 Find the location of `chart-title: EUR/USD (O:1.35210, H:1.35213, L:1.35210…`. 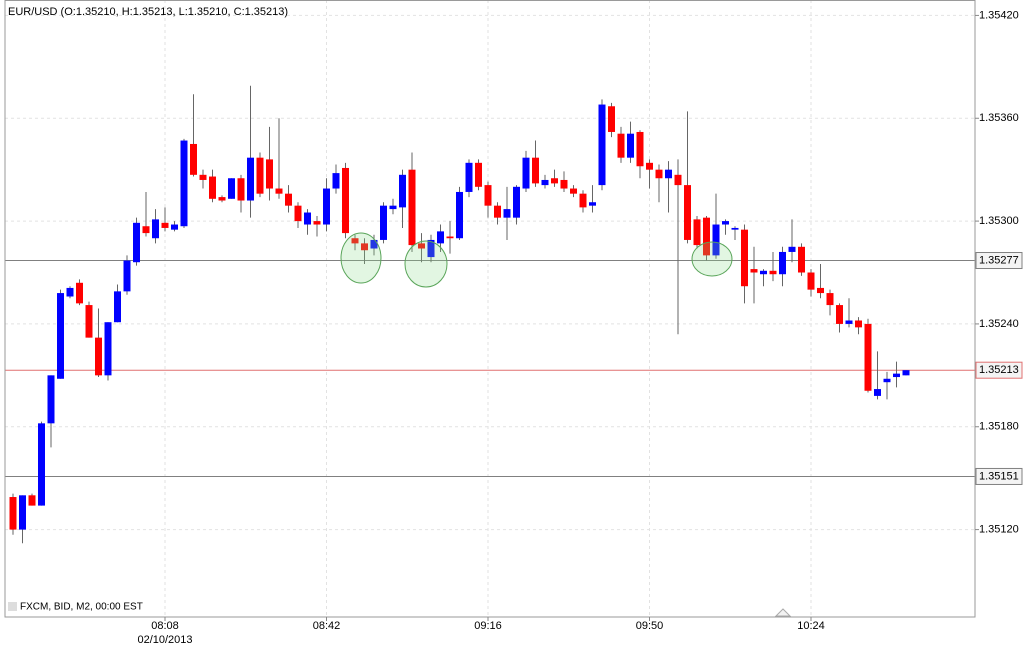

chart-title: EUR/USD (O:1.35210, H:1.35213, L:1.35210… is located at coordinates (148, 12).